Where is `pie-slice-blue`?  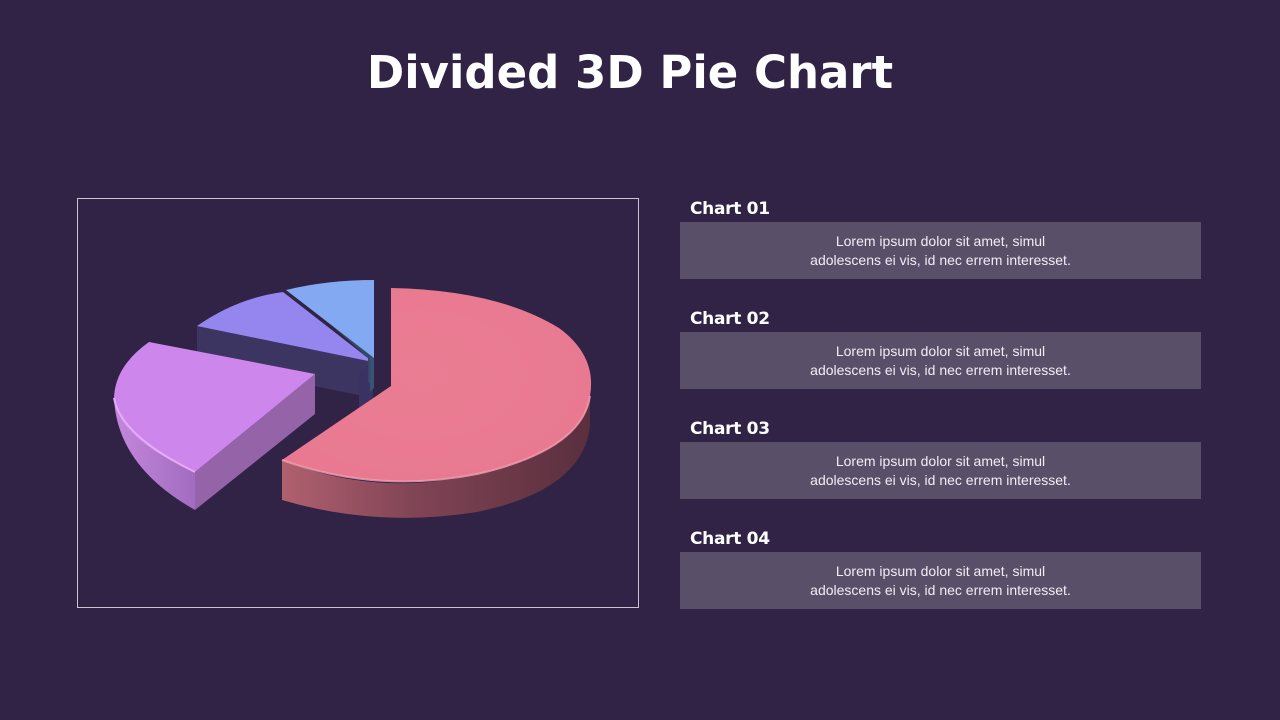 pie-slice-blue is located at coordinates (330, 336).